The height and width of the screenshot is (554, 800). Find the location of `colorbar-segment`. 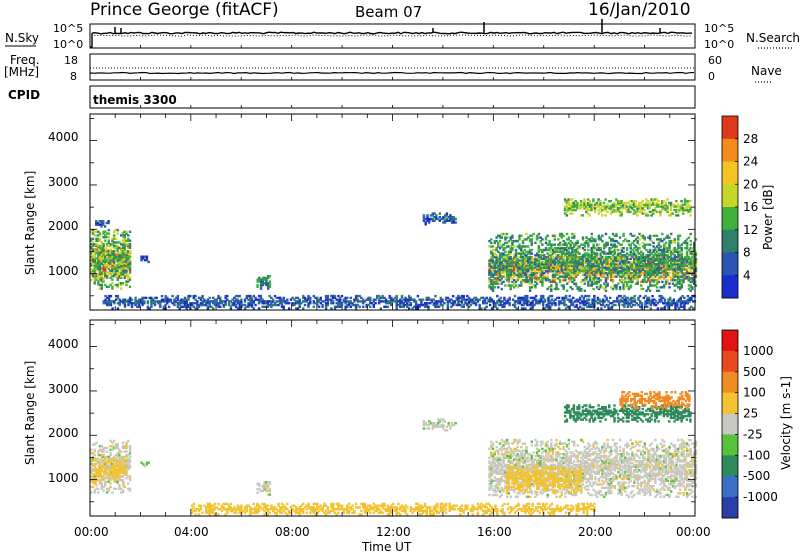

colorbar-segment is located at coordinates (730, 264).